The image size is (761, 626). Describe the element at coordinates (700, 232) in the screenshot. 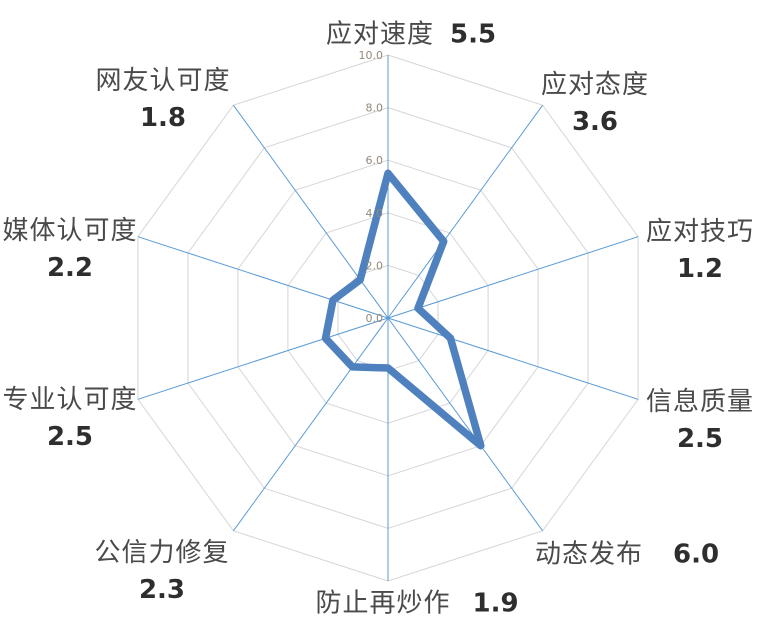

I see `category-name: 应对技巧` at that location.